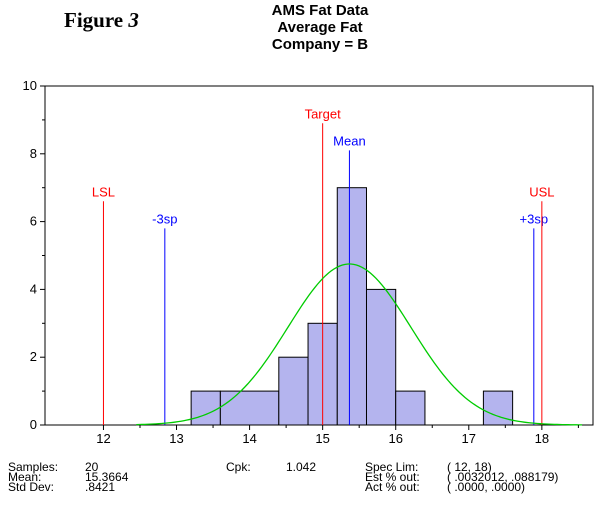 The image size is (603, 508). What do you see at coordinates (176, 438) in the screenshot?
I see `x-tick-label-13: 13` at bounding box center [176, 438].